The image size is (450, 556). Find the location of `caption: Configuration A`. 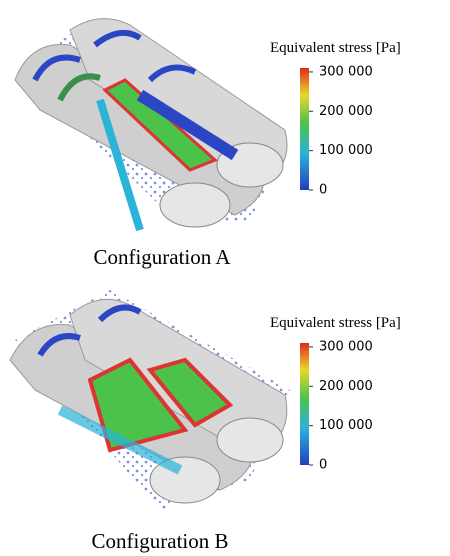

caption: Configuration A is located at coordinates (162, 257).